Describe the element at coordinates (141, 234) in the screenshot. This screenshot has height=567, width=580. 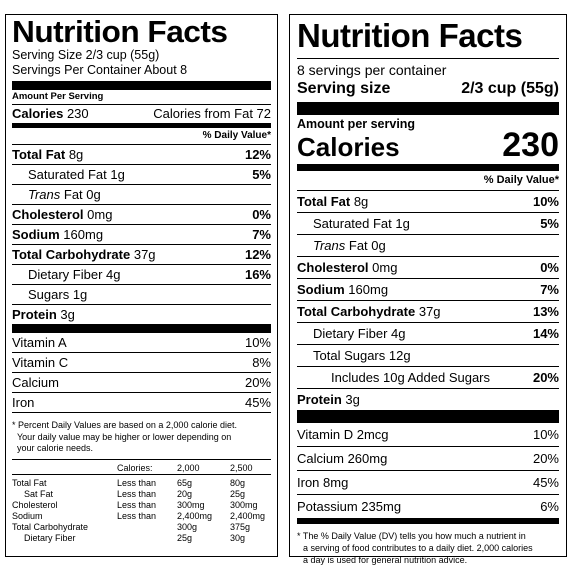
I see `old-row-sodium: Sodium 160mg 7%` at that location.